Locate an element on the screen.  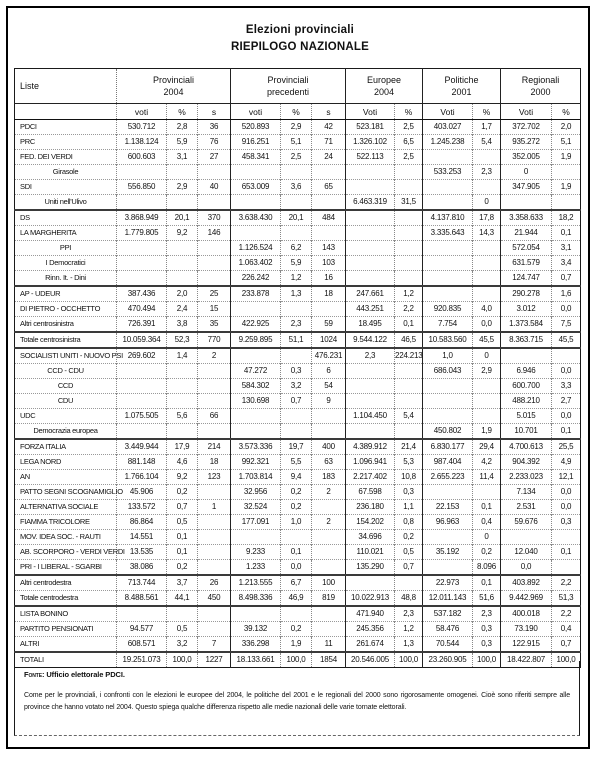
list-label: PATTO SEGNI SCOGNAMIGLIO is located at coordinates (68, 492).